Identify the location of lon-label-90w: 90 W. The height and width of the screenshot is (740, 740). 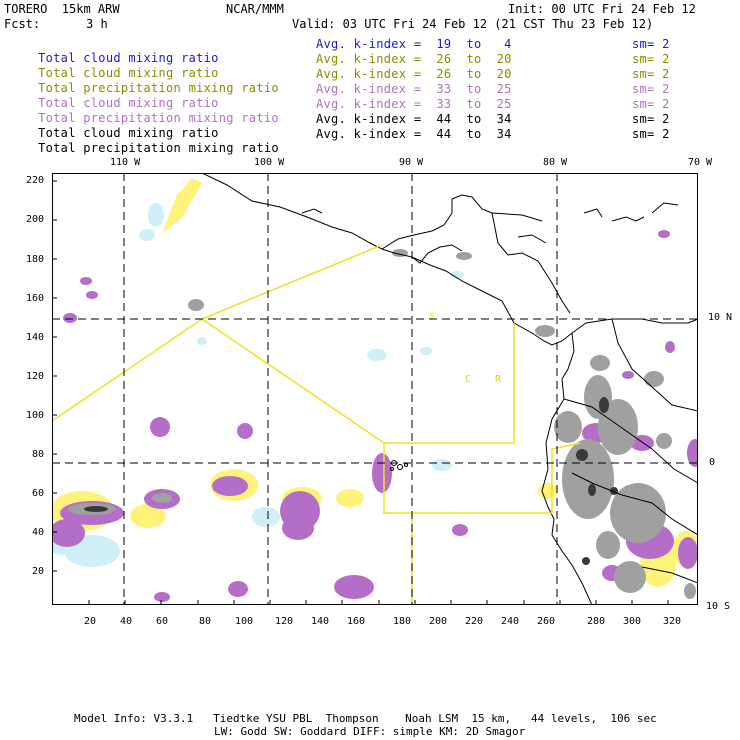
(411, 162).